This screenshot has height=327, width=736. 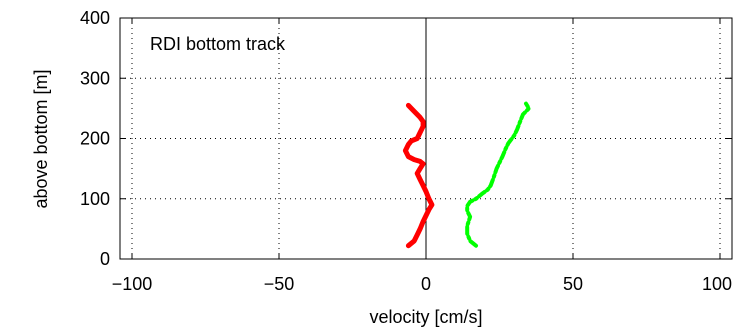 I want to click on x-tick-label: 0, so click(x=426, y=284).